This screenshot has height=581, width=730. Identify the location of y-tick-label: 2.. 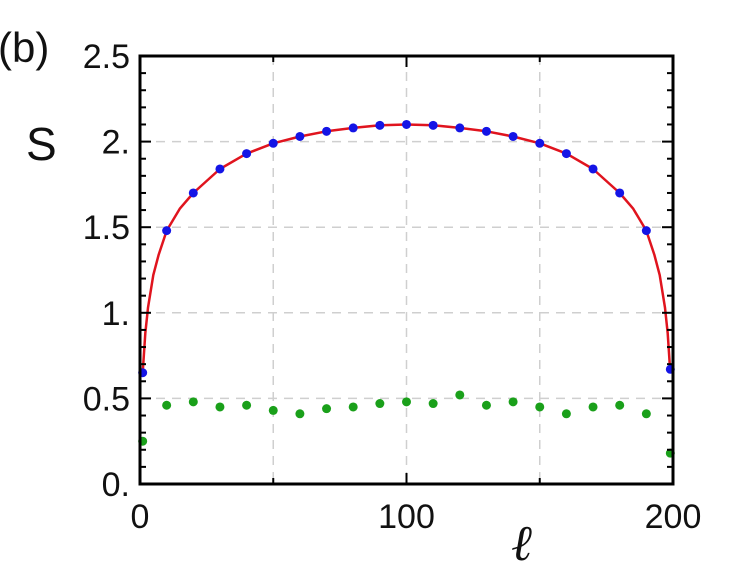
(116, 143).